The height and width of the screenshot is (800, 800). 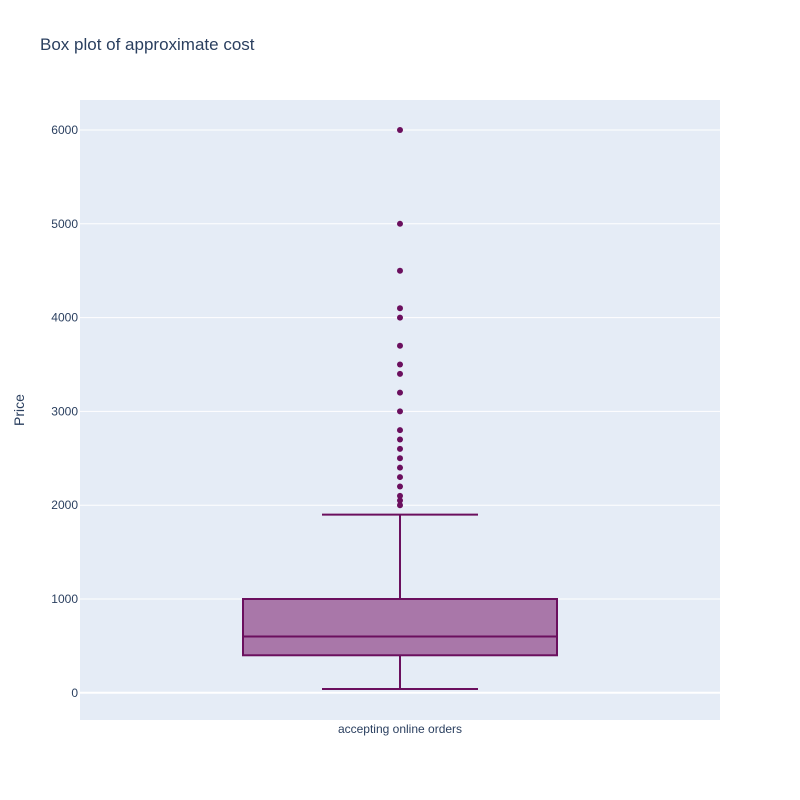 What do you see at coordinates (400, 627) in the screenshot?
I see `iqr-box` at bounding box center [400, 627].